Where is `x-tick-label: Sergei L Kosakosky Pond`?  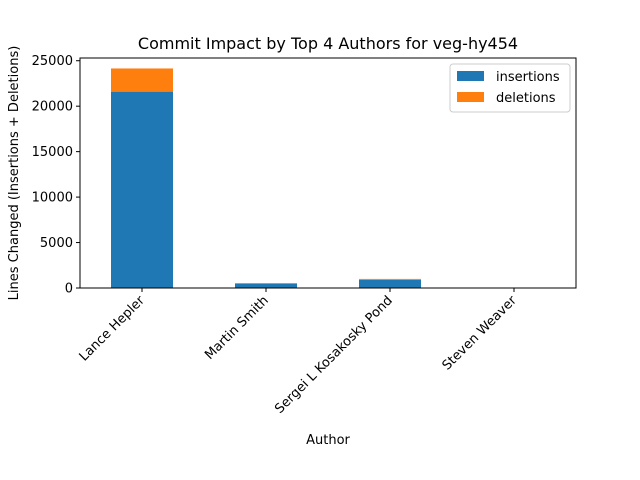 x-tick-label: Sergei L Kosakosky Pond is located at coordinates (334, 355).